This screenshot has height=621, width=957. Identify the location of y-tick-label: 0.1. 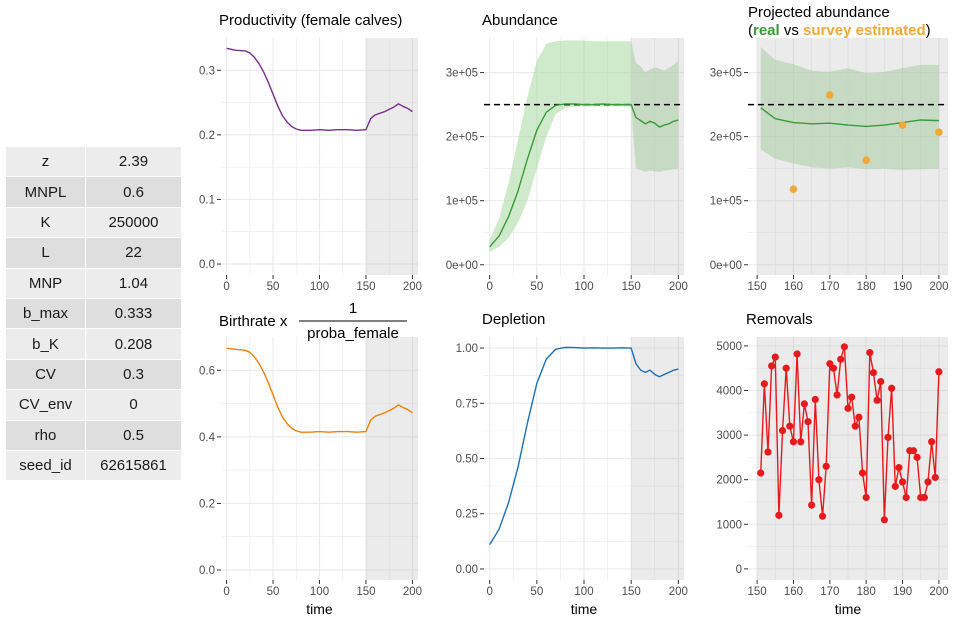
(207, 200).